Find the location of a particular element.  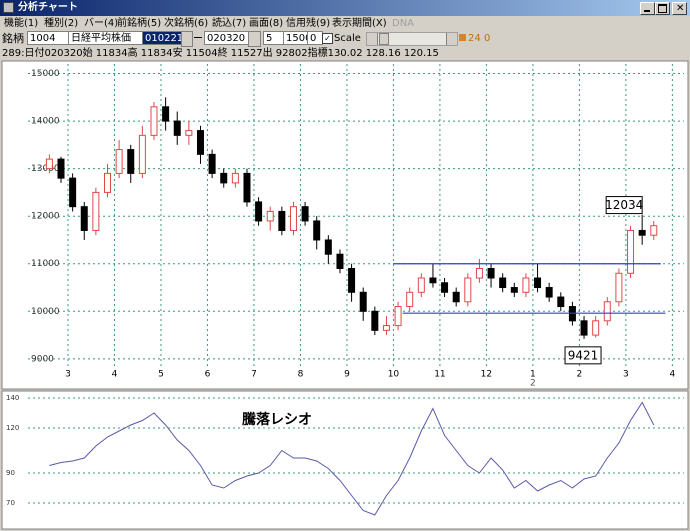

scale-checkbox: ✓ is located at coordinates (327, 38).